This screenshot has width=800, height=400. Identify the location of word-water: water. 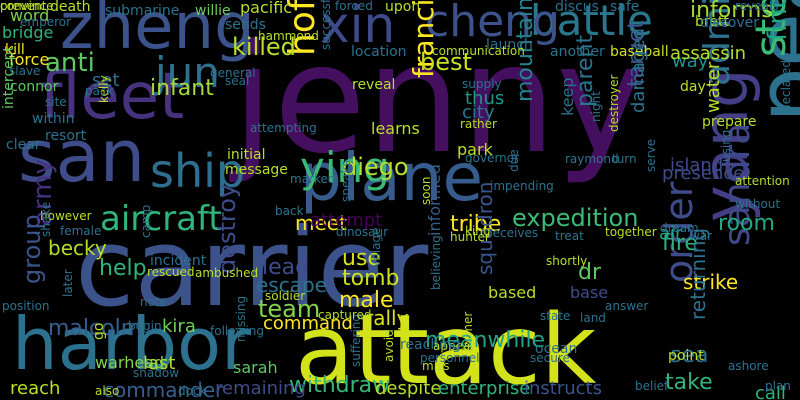
(713, 87).